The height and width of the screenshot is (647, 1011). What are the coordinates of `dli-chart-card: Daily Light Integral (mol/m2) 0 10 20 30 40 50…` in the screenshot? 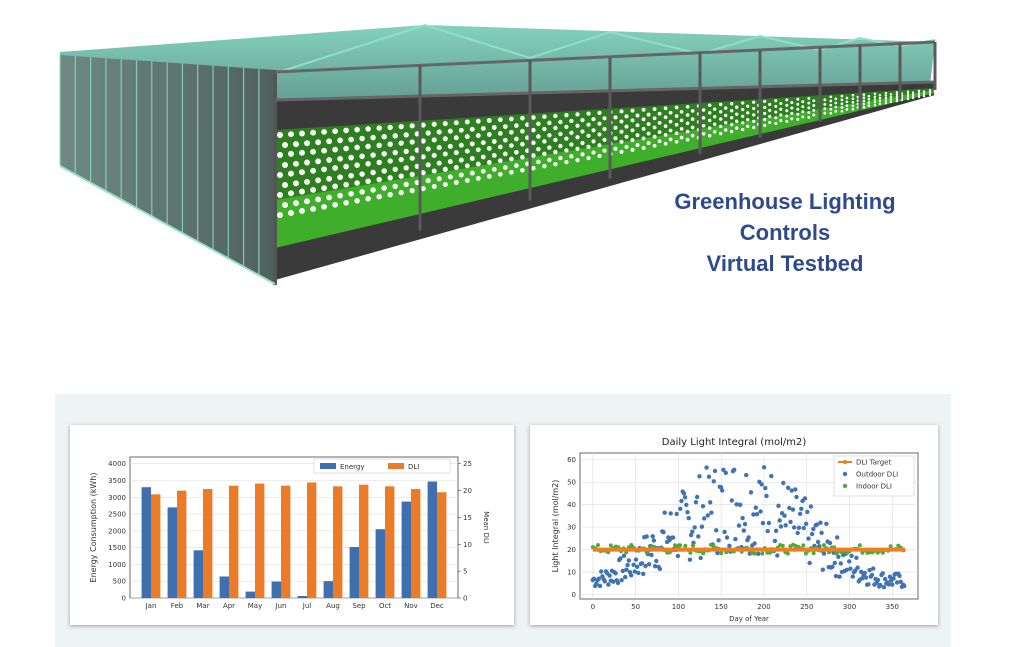 It's located at (734, 525).